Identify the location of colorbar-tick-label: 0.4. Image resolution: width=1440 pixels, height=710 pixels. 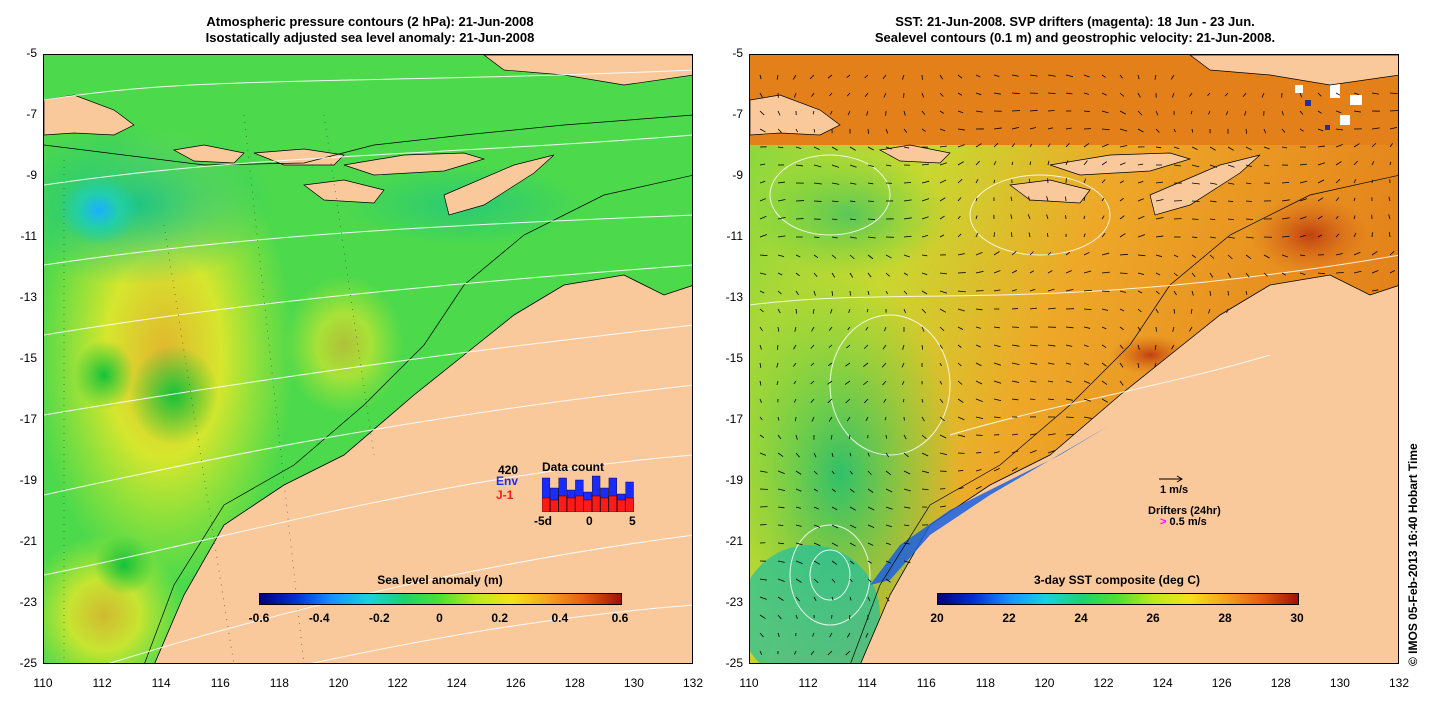
(560, 618).